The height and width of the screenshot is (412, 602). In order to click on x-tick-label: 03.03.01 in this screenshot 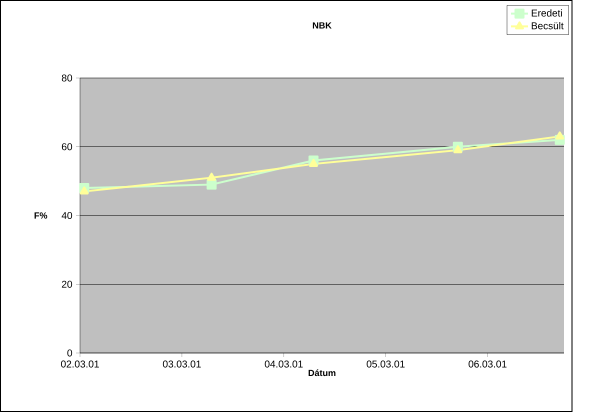, I will do `click(181, 364)`.